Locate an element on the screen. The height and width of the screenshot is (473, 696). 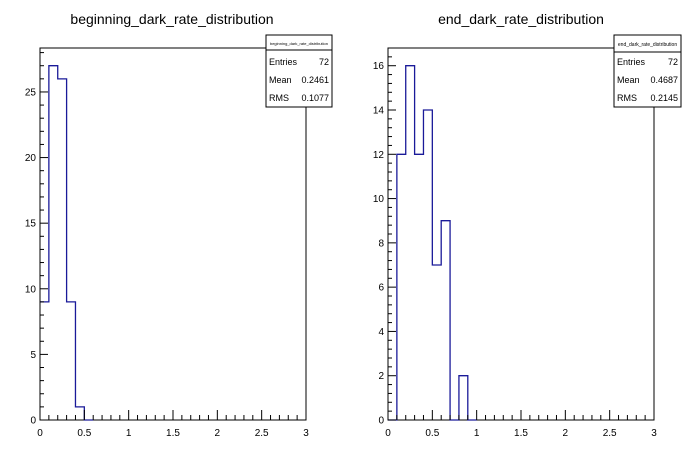
y-tick-label: 25 is located at coordinates (31, 92).